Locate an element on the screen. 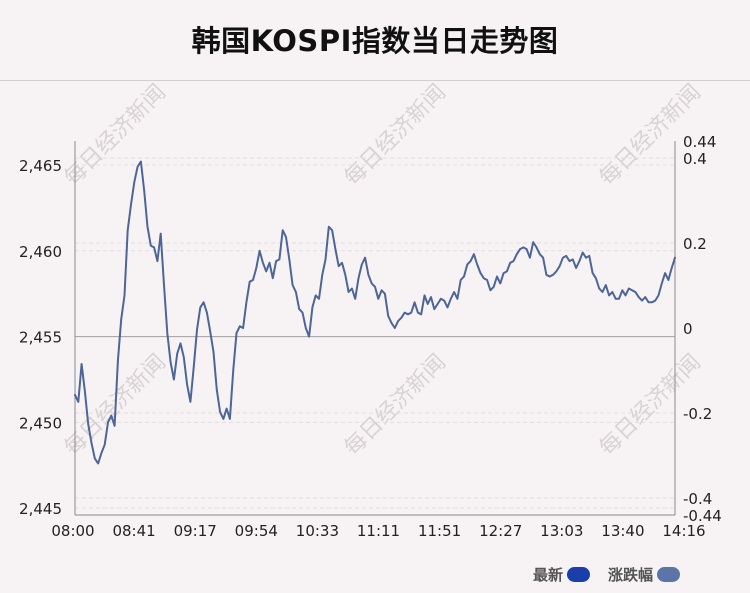  x-tick-label: 08:41 is located at coordinates (133, 531).